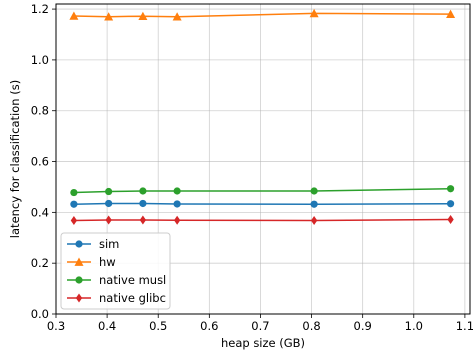 The height and width of the screenshot is (354, 473). What do you see at coordinates (109, 244) in the screenshot?
I see `legend-label: sim` at bounding box center [109, 244].